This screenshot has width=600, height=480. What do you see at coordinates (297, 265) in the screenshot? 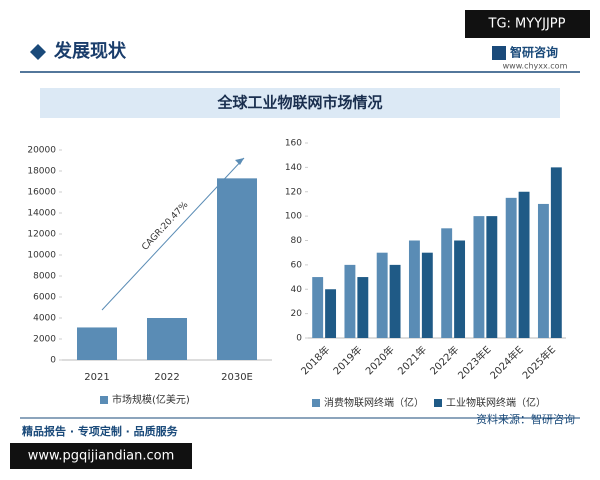
I see `y-tick-label: 60` at bounding box center [297, 265].